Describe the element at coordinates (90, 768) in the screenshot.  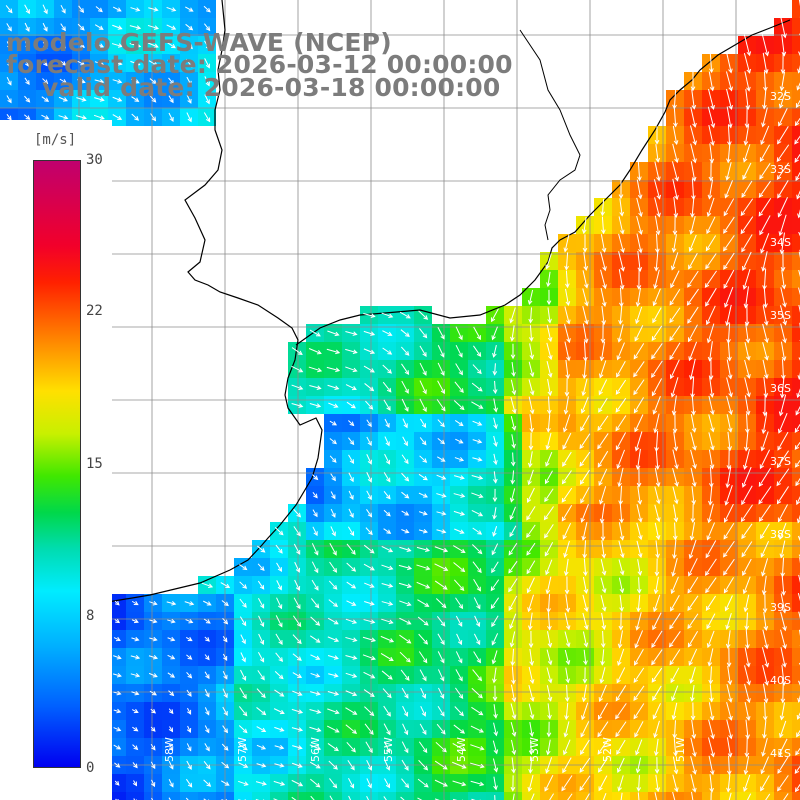
I see `legend-tick-0: 0` at that location.